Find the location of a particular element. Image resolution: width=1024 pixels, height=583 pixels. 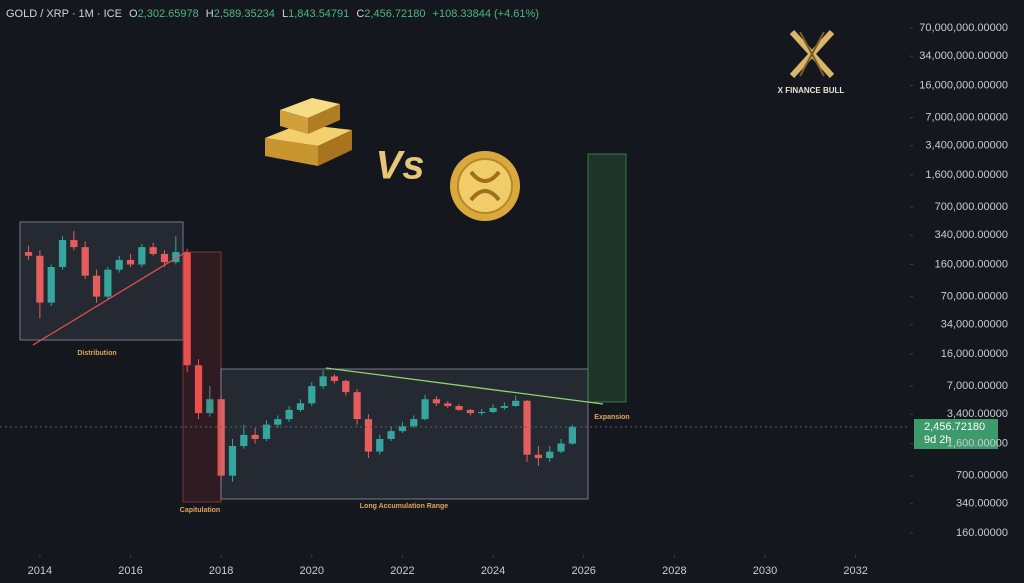

y-tick-label: 70,000,000.00000 is located at coordinates (963, 28).